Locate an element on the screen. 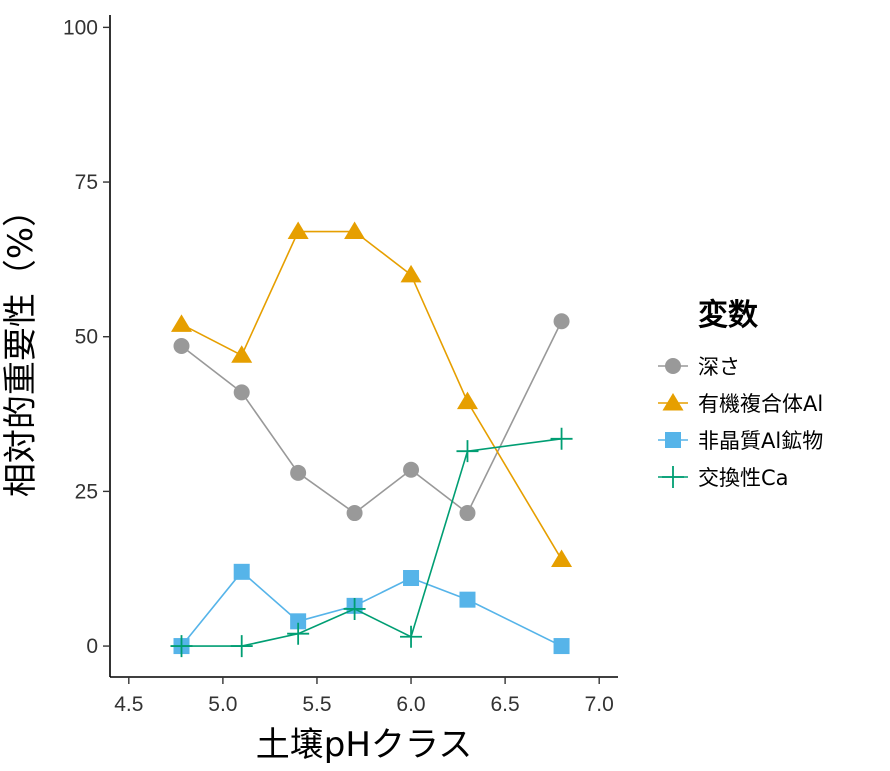 The width and height of the screenshot is (890, 771). x-tick-label: 5.0 is located at coordinates (222, 704).